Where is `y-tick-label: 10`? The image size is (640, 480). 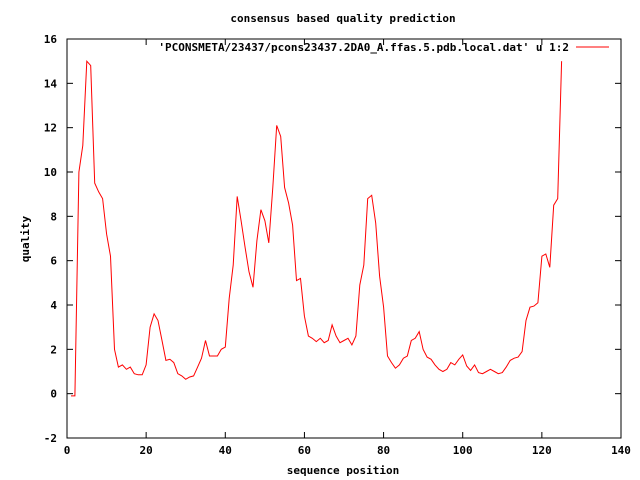 y-tick-label: 10 is located at coordinates (50, 172).